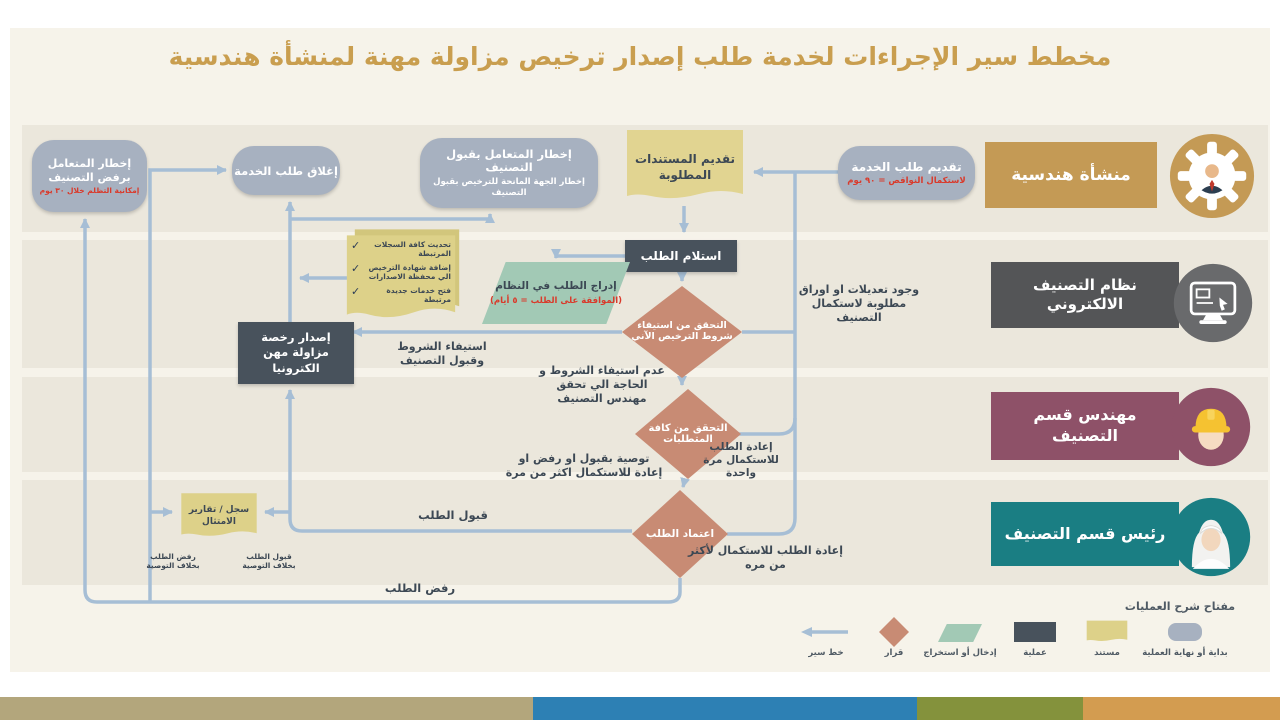 The width and height of the screenshot is (1280, 720). I want to click on node-approve-request: اعتماد الطلب, so click(680, 534).